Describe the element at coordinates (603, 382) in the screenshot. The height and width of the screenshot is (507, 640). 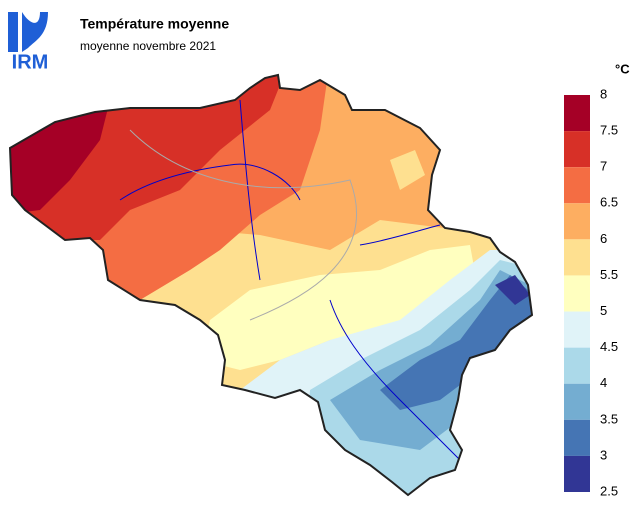
I see `legend-tick-label: 4` at that location.